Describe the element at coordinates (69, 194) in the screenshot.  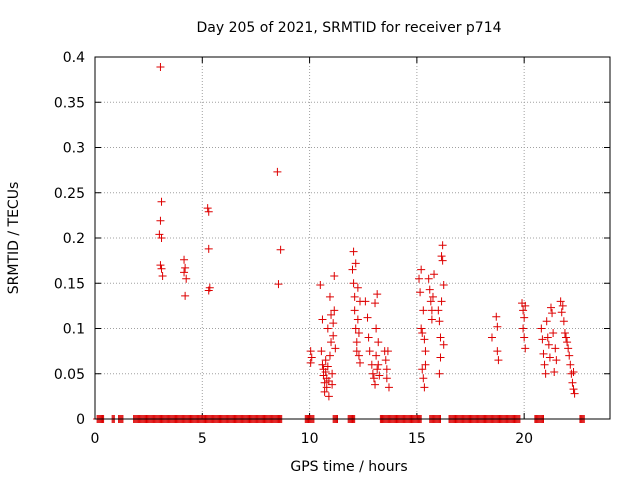
I see `y-tick-label: 0.25` at that location.